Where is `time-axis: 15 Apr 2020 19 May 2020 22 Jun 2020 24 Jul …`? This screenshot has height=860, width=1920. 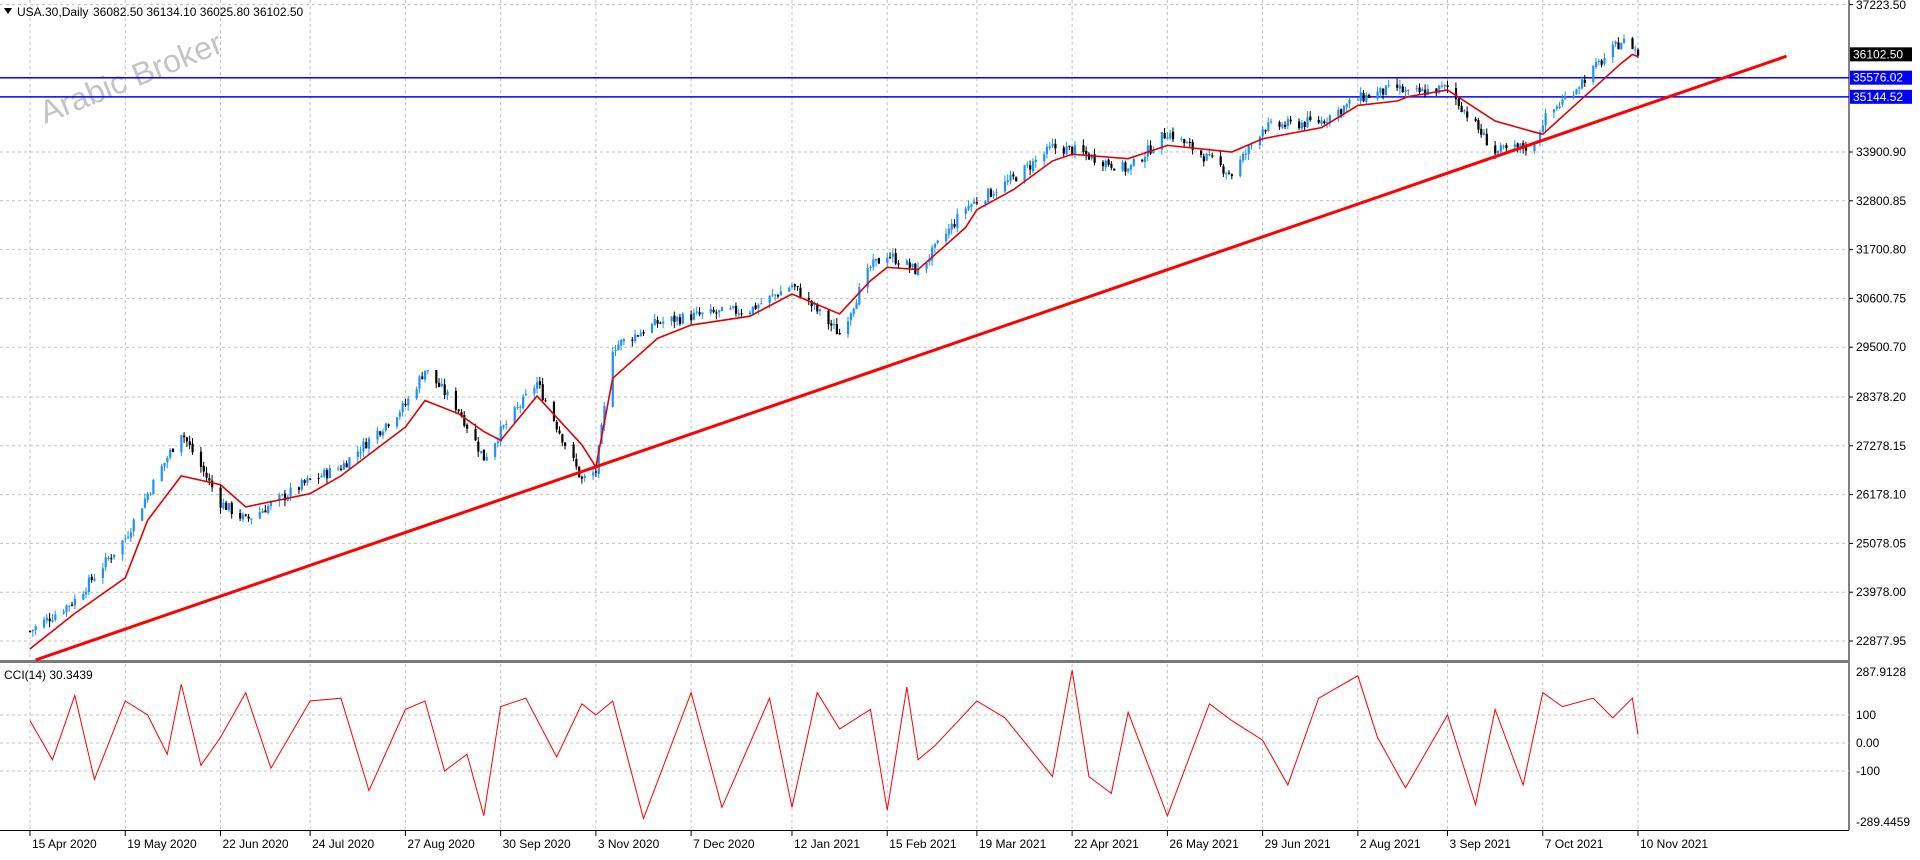
time-axis: 15 Apr 2020 19 May 2020 22 Jun 2020 24 Jul … is located at coordinates (868, 840).